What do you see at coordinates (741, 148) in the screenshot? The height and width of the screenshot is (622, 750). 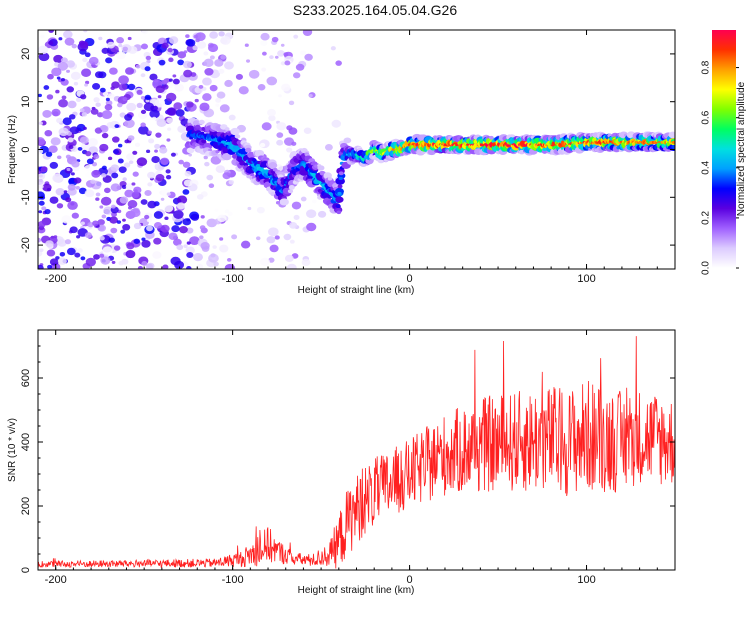 I see `colorbar-label: Normalized spectral amplitude` at bounding box center [741, 148].